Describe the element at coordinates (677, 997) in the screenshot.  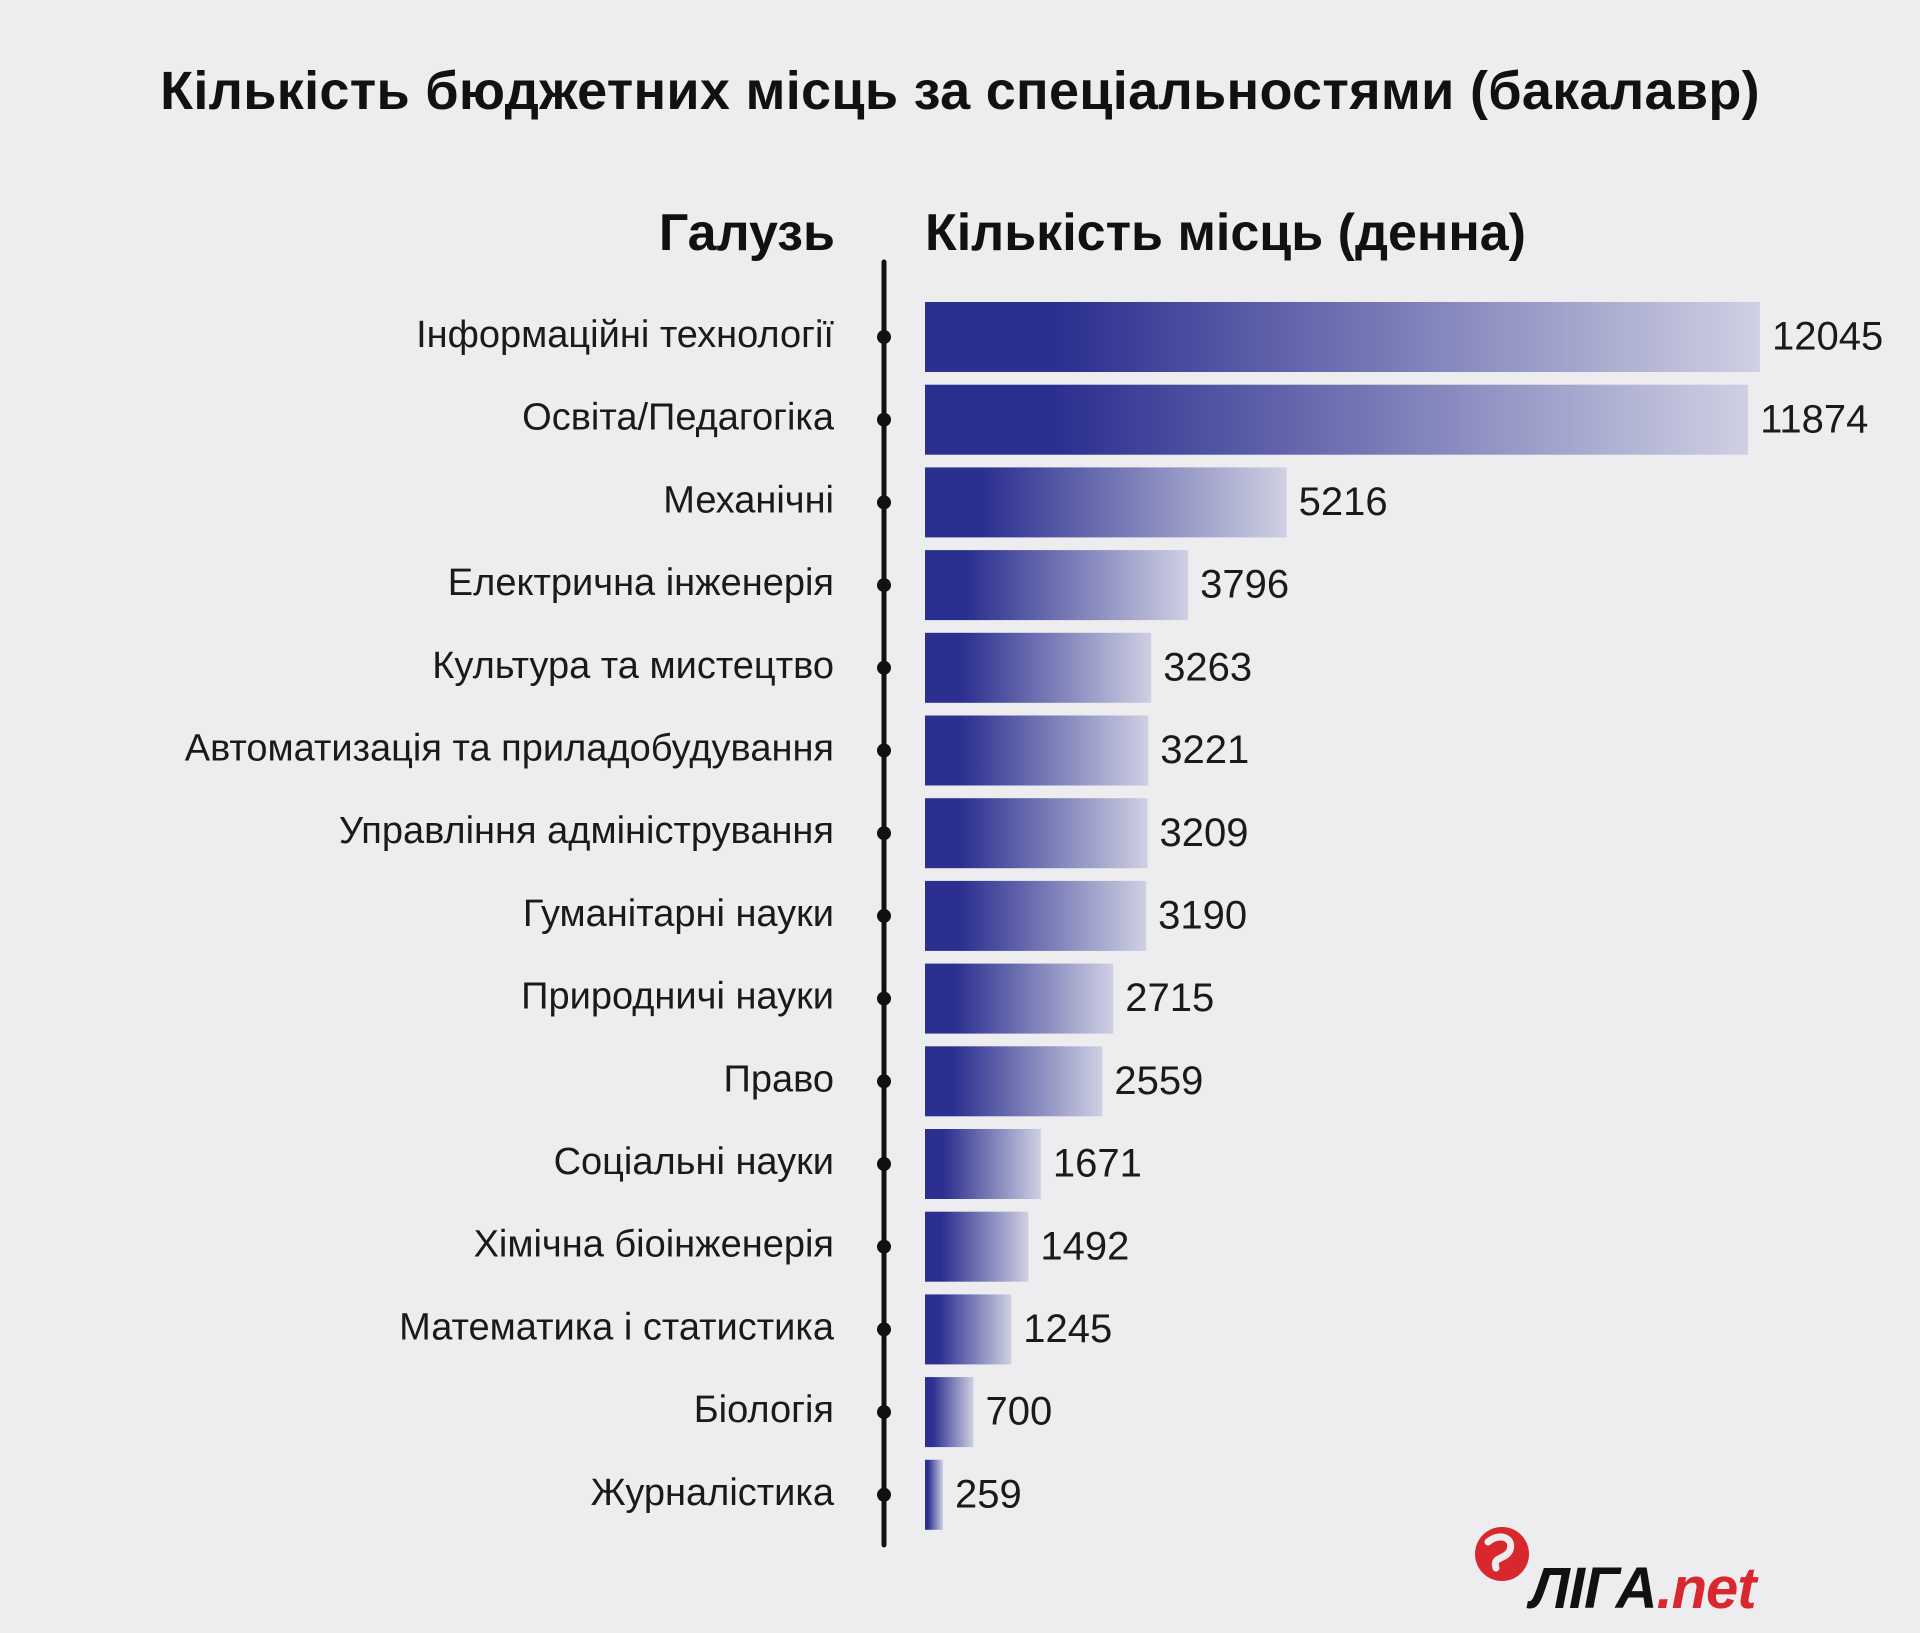
I see `category-label: Природничі науки` at that location.